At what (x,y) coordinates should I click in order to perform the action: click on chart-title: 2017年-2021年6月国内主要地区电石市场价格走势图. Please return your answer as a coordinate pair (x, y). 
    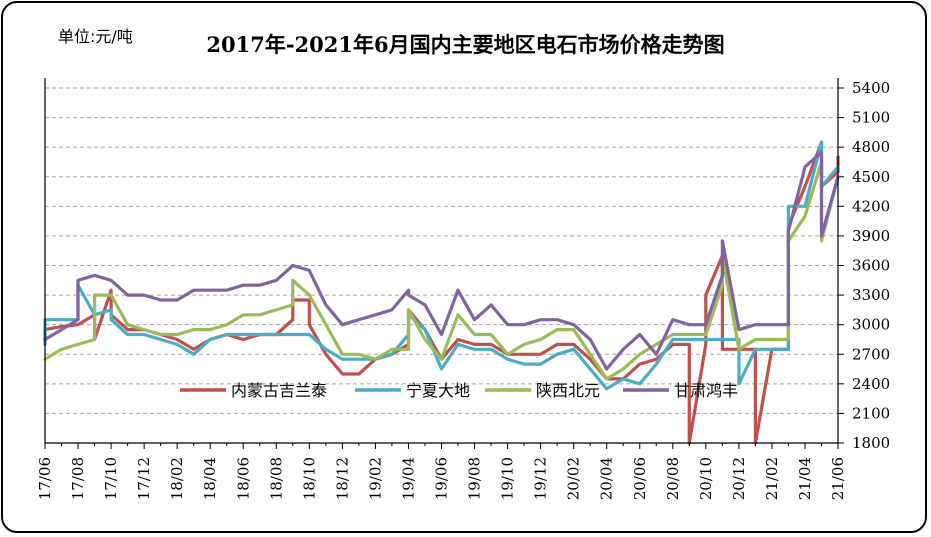
    Looking at the image, I should click on (465, 44).